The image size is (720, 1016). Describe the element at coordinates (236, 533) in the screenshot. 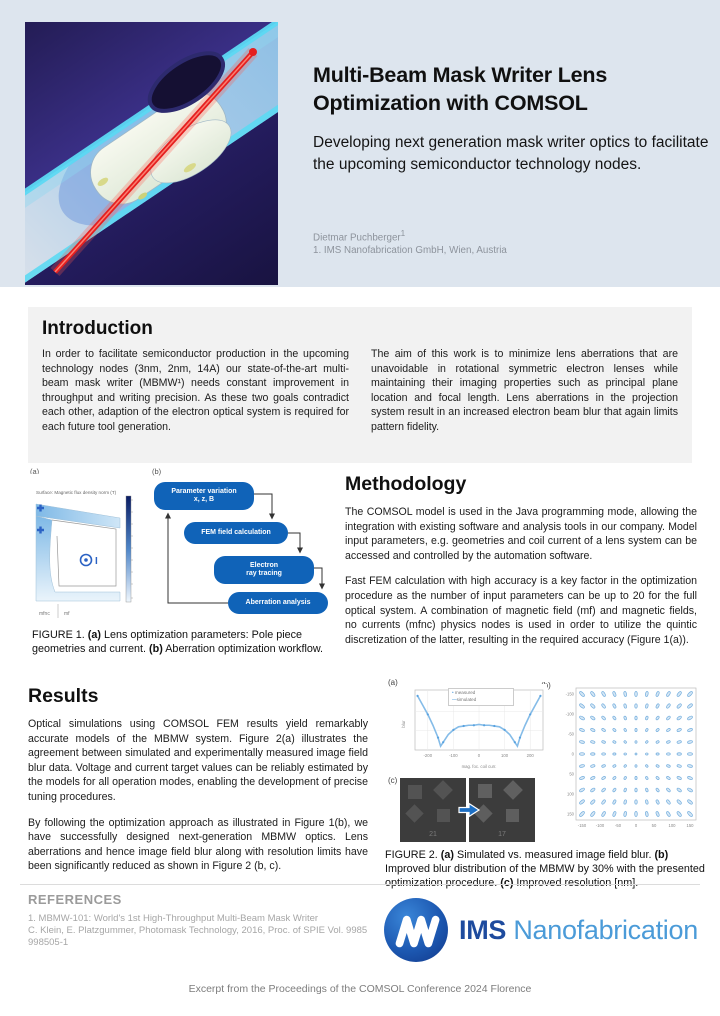

I see `workflow-step-fem-calculation: FEM field calculation` at that location.